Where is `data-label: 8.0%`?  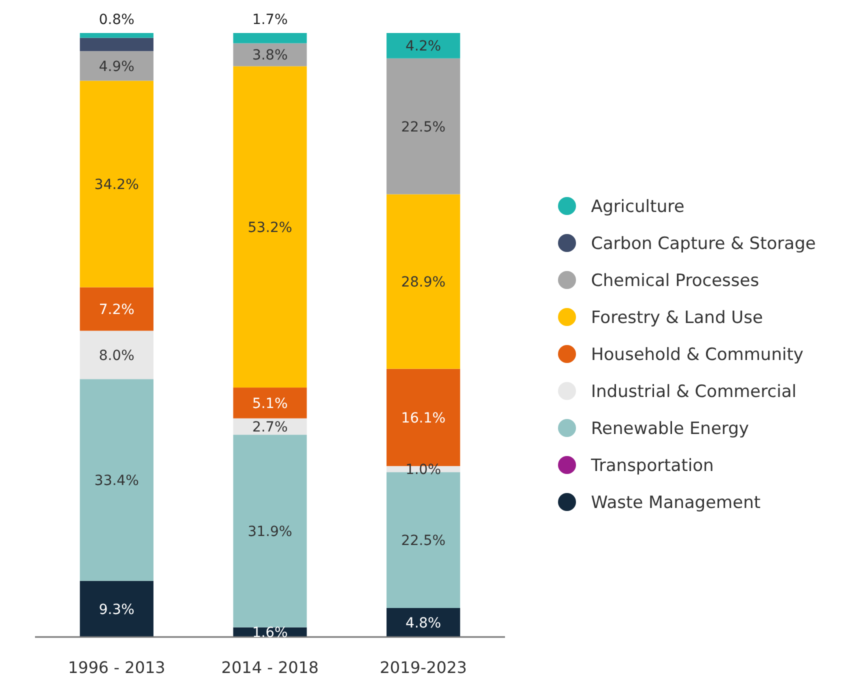
data-label: 8.0% is located at coordinates (116, 356).